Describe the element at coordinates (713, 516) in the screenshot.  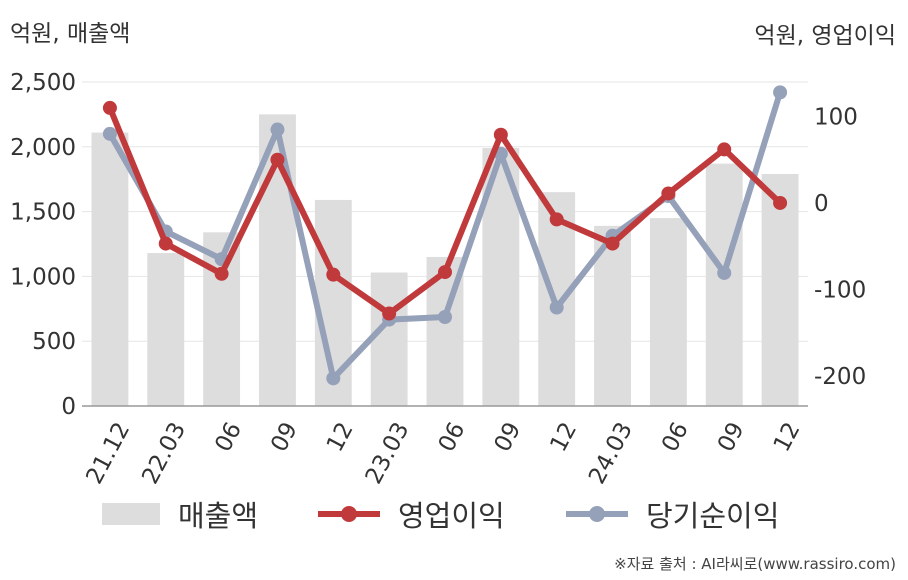
I see `legend-label-net-income: 당기순이익` at that location.